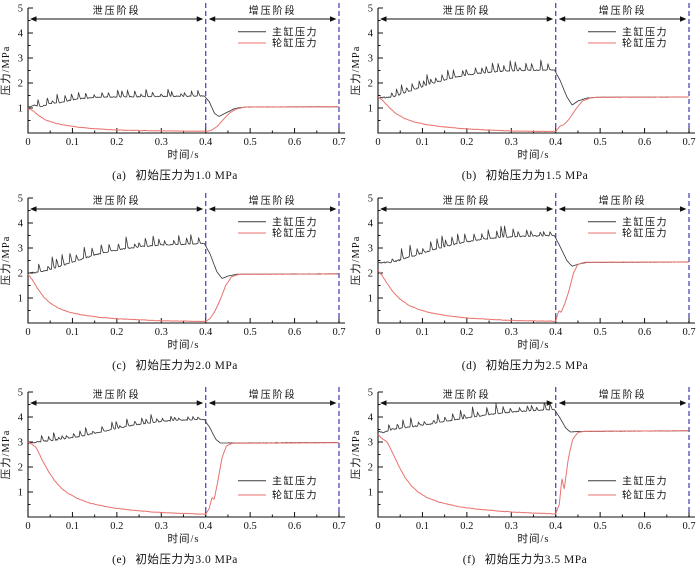 Image resolution: width=700 pixels, height=574 pixels. Describe the element at coordinates (537, 366) in the screenshot. I see `caption-text: 初始压力为2.5 MPa` at that location.